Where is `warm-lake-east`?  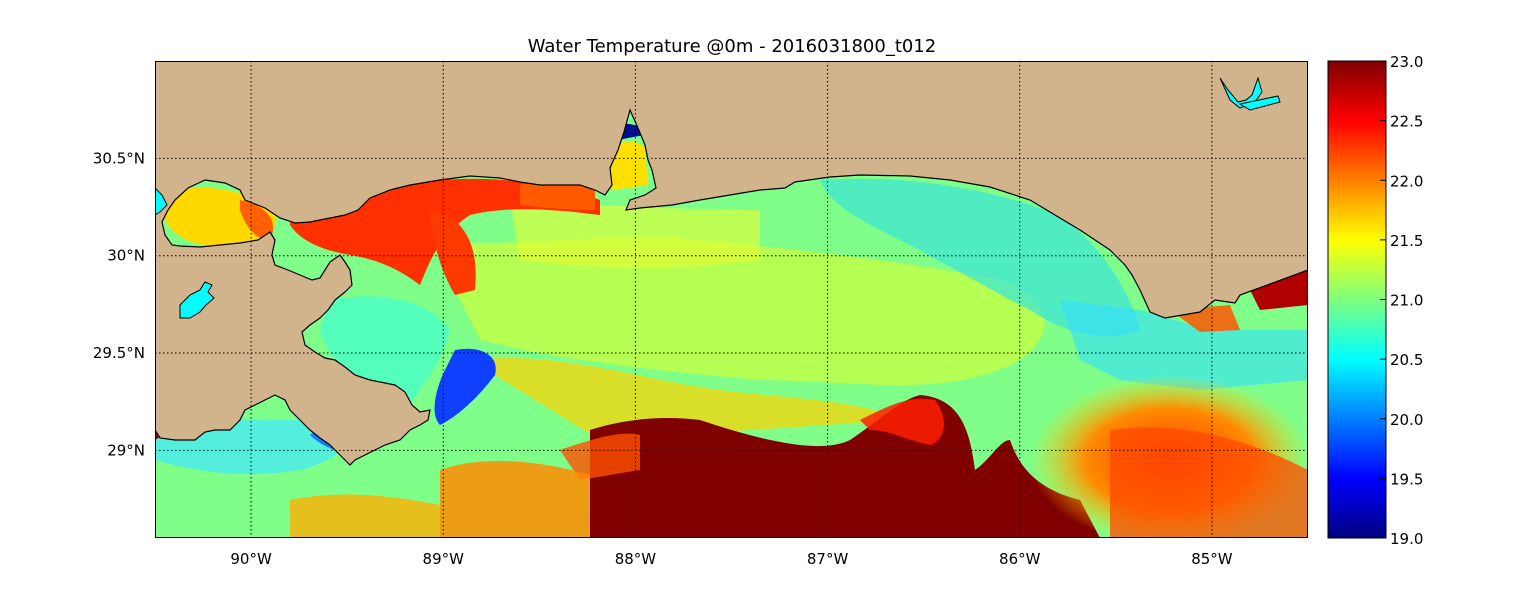 warm-lake-east is located at coordinates (257, 220).